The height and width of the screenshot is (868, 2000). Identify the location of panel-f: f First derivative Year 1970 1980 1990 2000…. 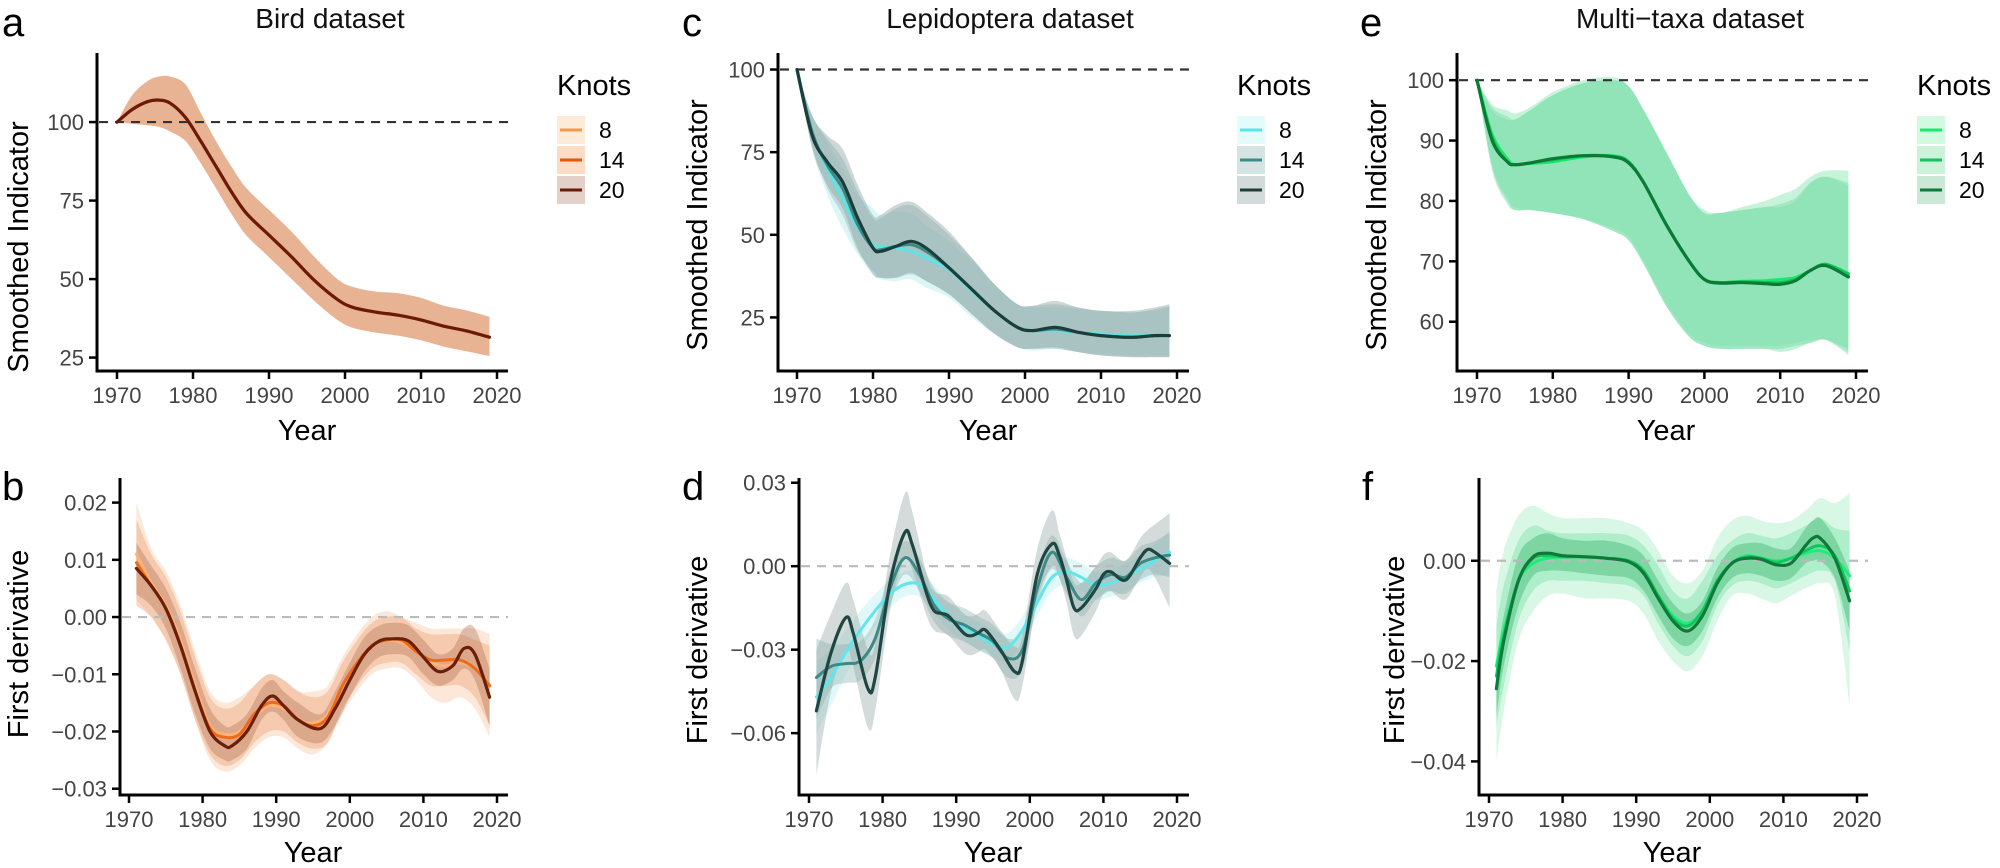
(1621, 666).